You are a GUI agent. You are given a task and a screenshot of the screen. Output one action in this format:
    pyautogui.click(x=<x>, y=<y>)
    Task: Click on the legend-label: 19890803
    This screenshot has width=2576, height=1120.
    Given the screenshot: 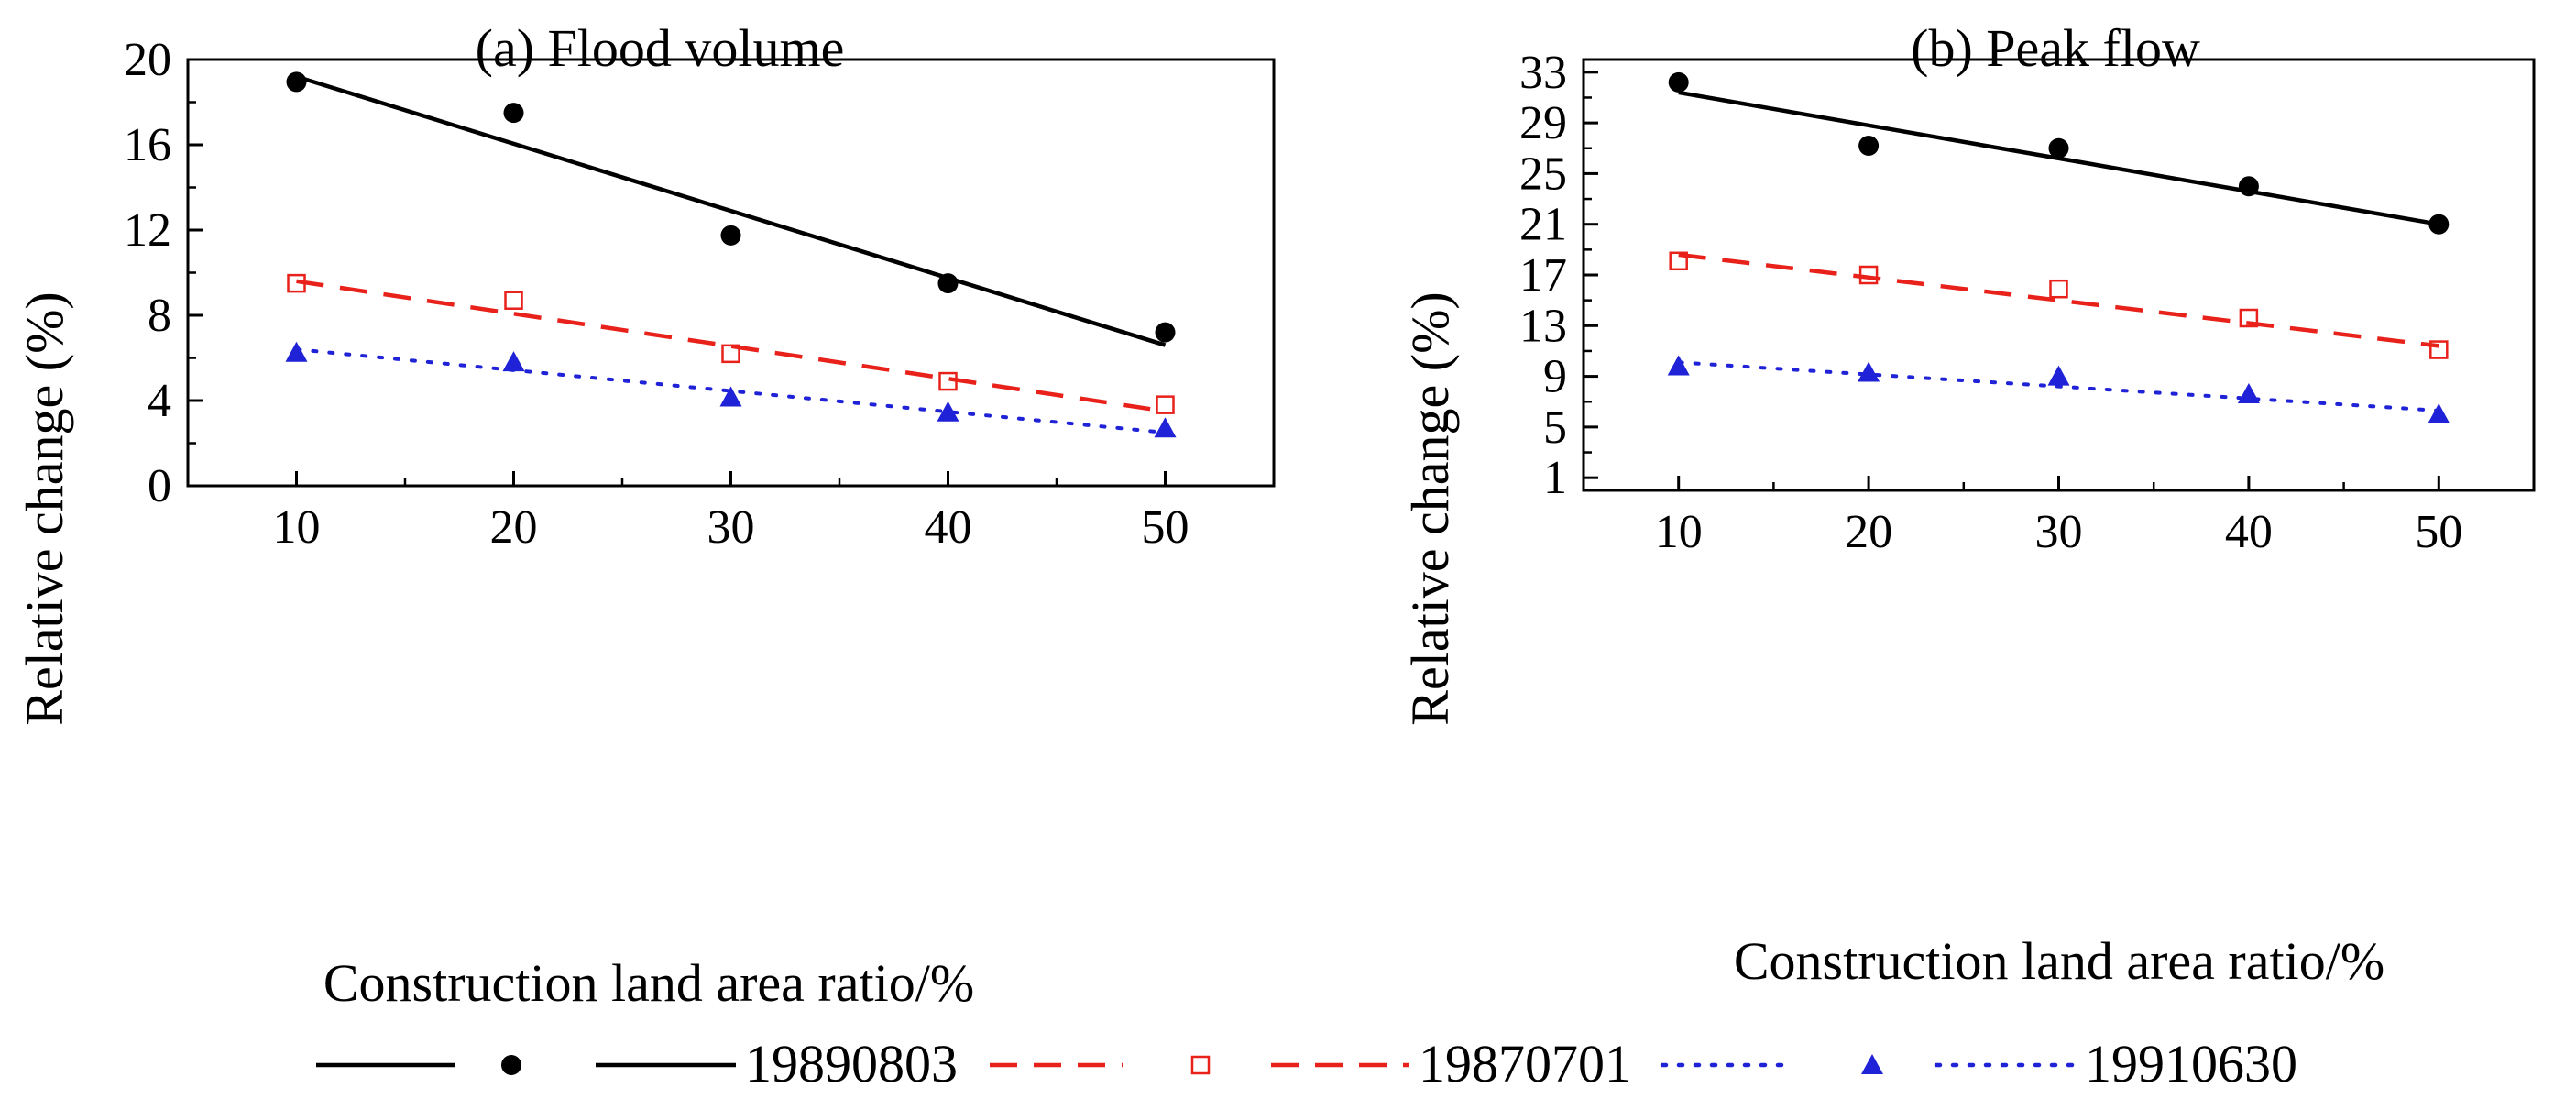 What is the action you would take?
    pyautogui.click(x=851, y=1063)
    